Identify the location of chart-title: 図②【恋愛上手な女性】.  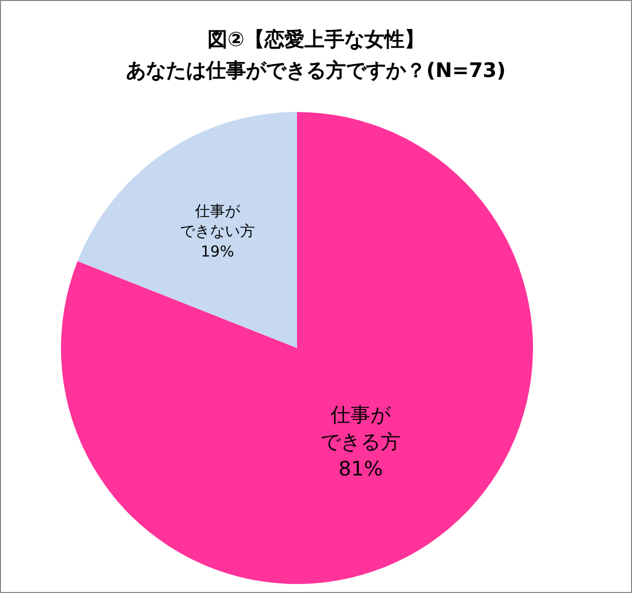
(316, 39).